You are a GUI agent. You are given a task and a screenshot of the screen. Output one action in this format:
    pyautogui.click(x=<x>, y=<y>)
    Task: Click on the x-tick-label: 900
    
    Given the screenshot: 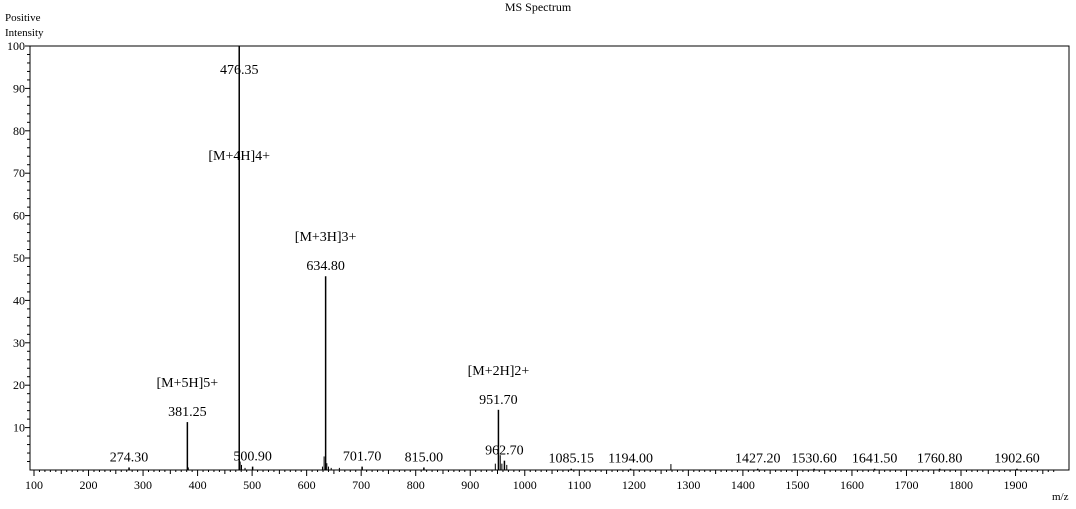 What is the action you would take?
    pyautogui.click(x=470, y=485)
    